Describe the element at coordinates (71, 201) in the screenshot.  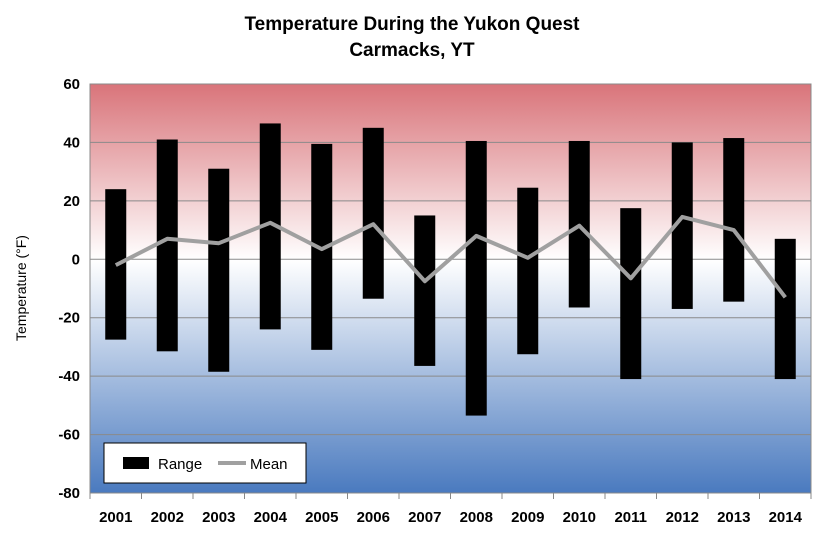
I see `y-tick-label: 20` at that location.